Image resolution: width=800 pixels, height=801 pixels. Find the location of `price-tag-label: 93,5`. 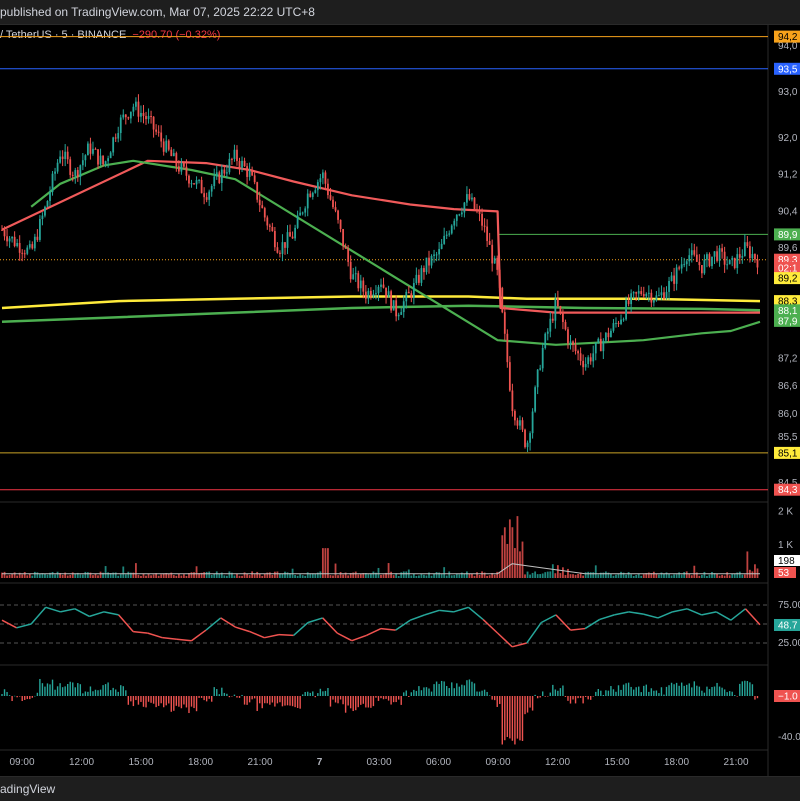

price-tag-label: 93,5 is located at coordinates (788, 69).